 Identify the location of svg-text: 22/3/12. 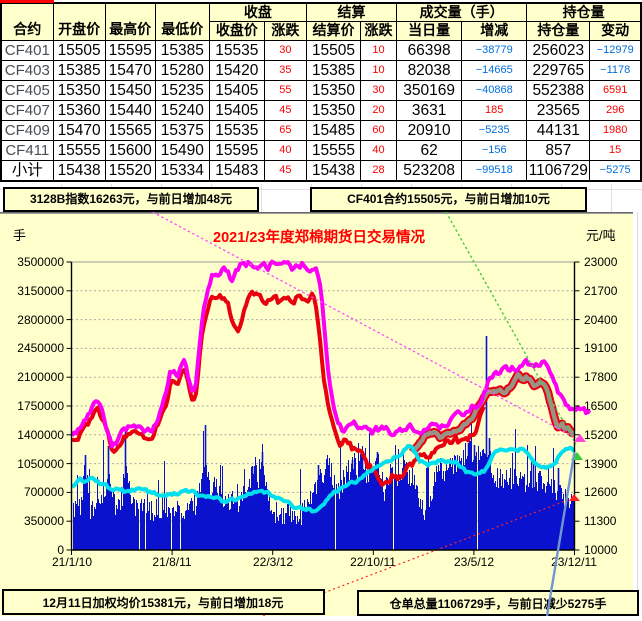
(273, 562).